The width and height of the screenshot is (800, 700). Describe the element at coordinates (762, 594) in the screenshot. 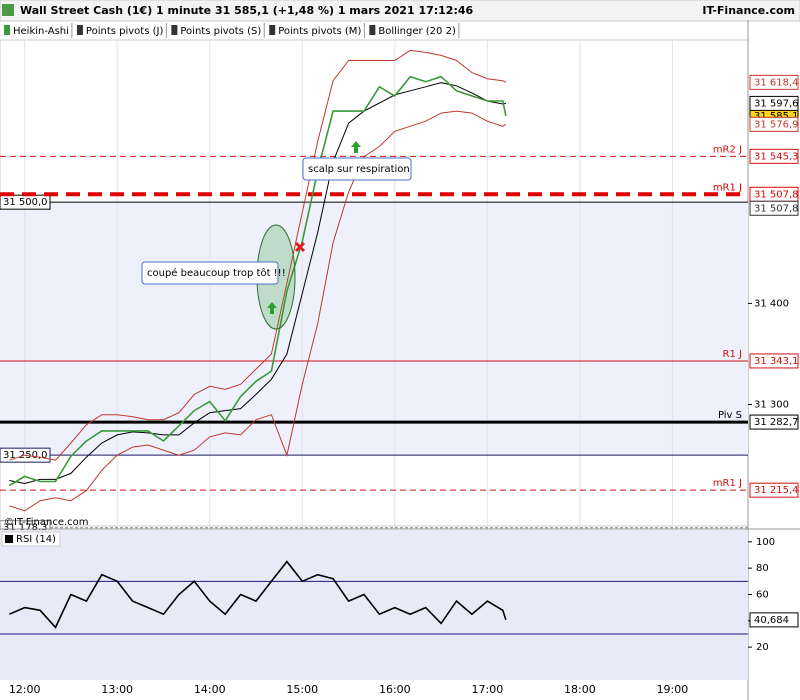

I see `y-tick-label: 60` at that location.